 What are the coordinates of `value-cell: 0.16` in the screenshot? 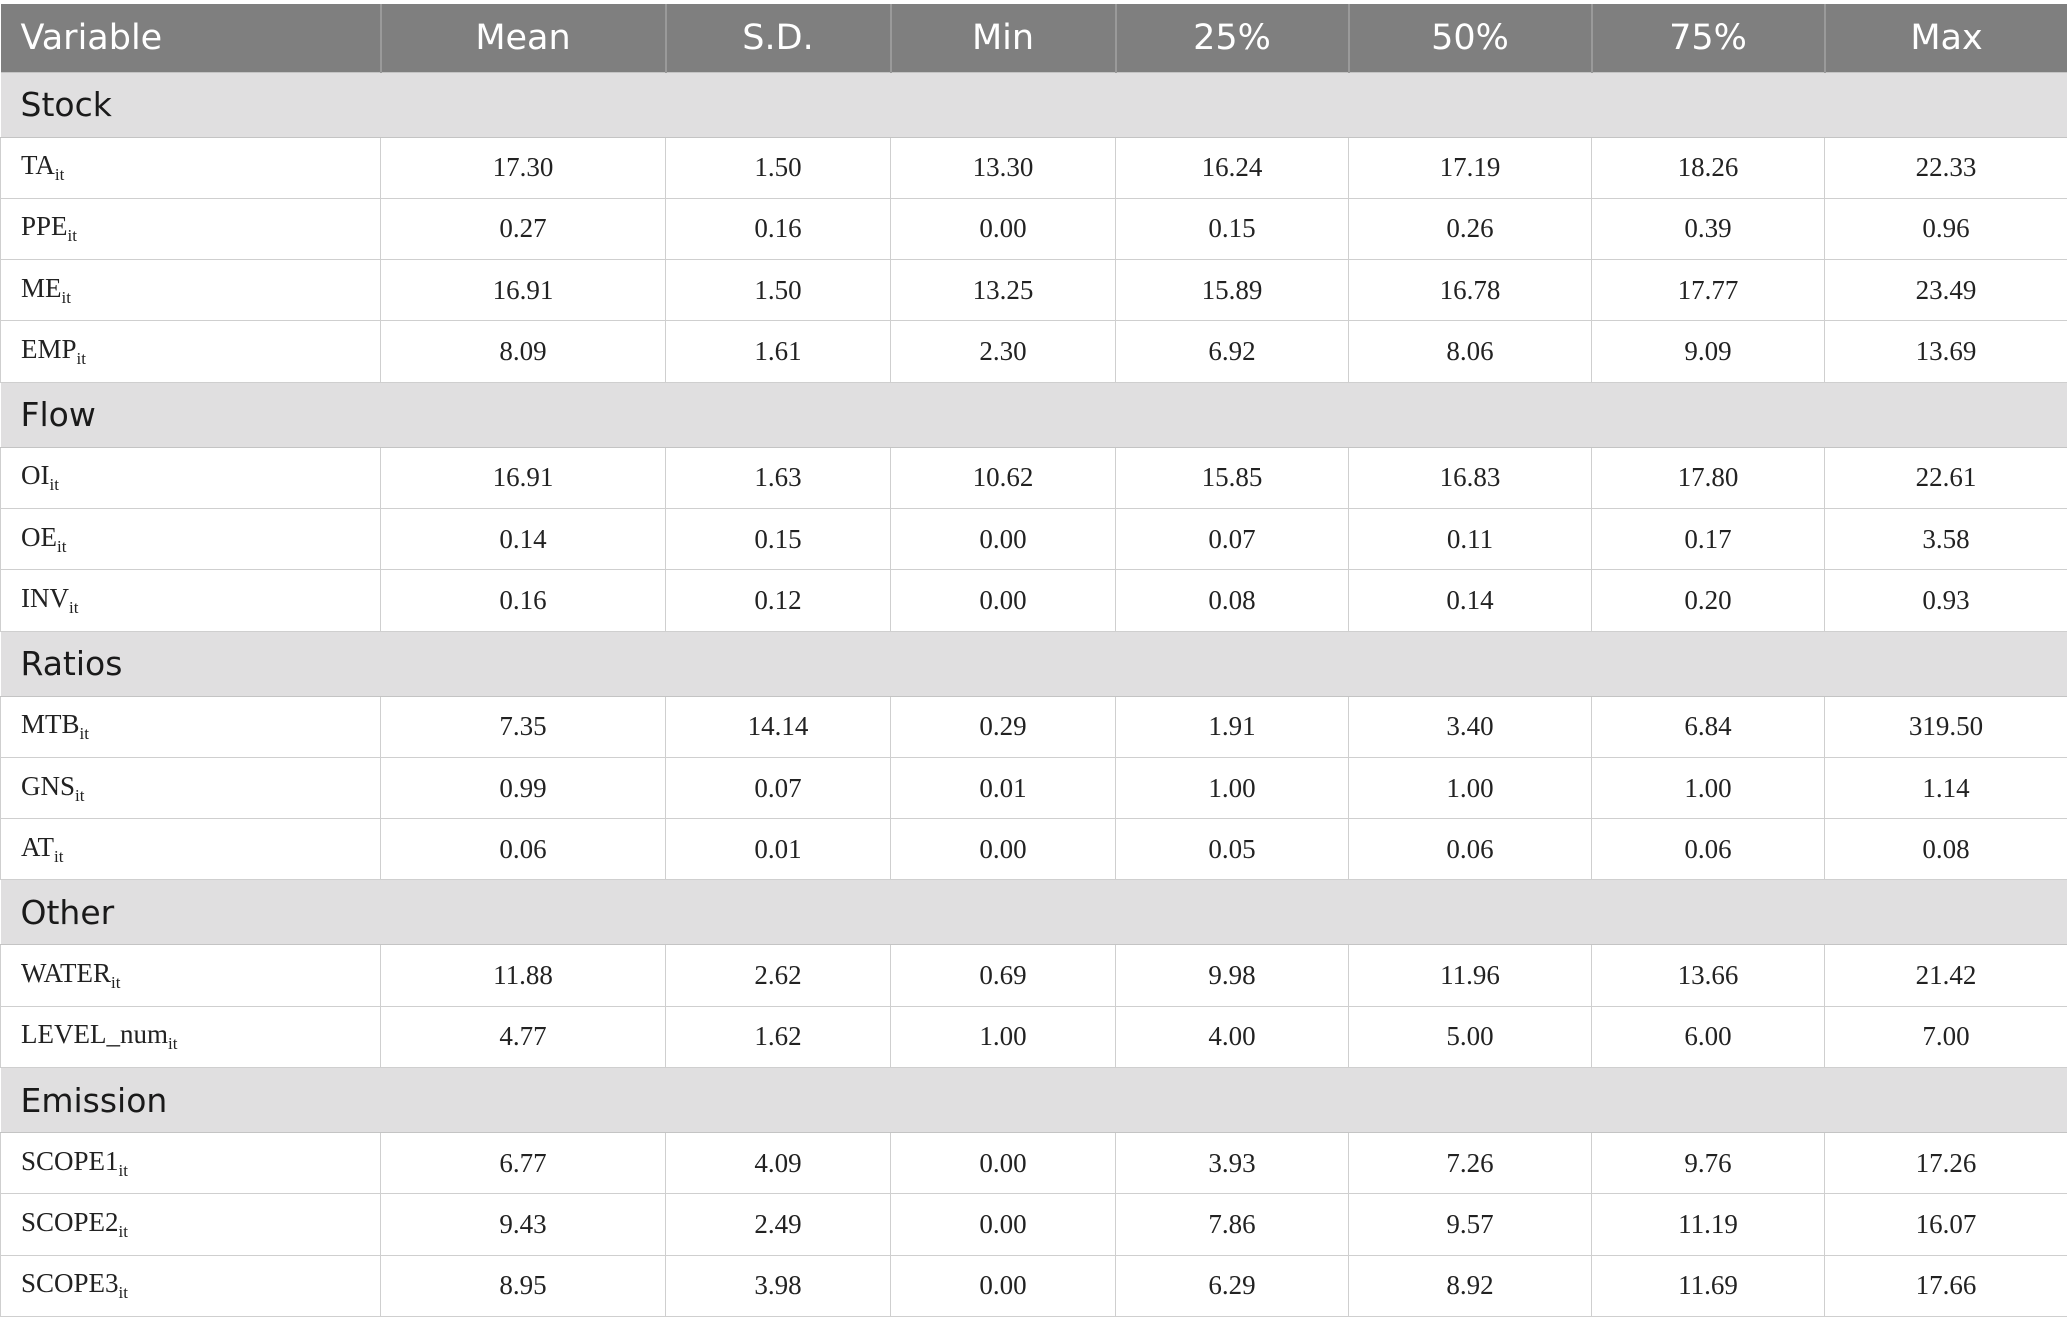 It's located at (778, 229).